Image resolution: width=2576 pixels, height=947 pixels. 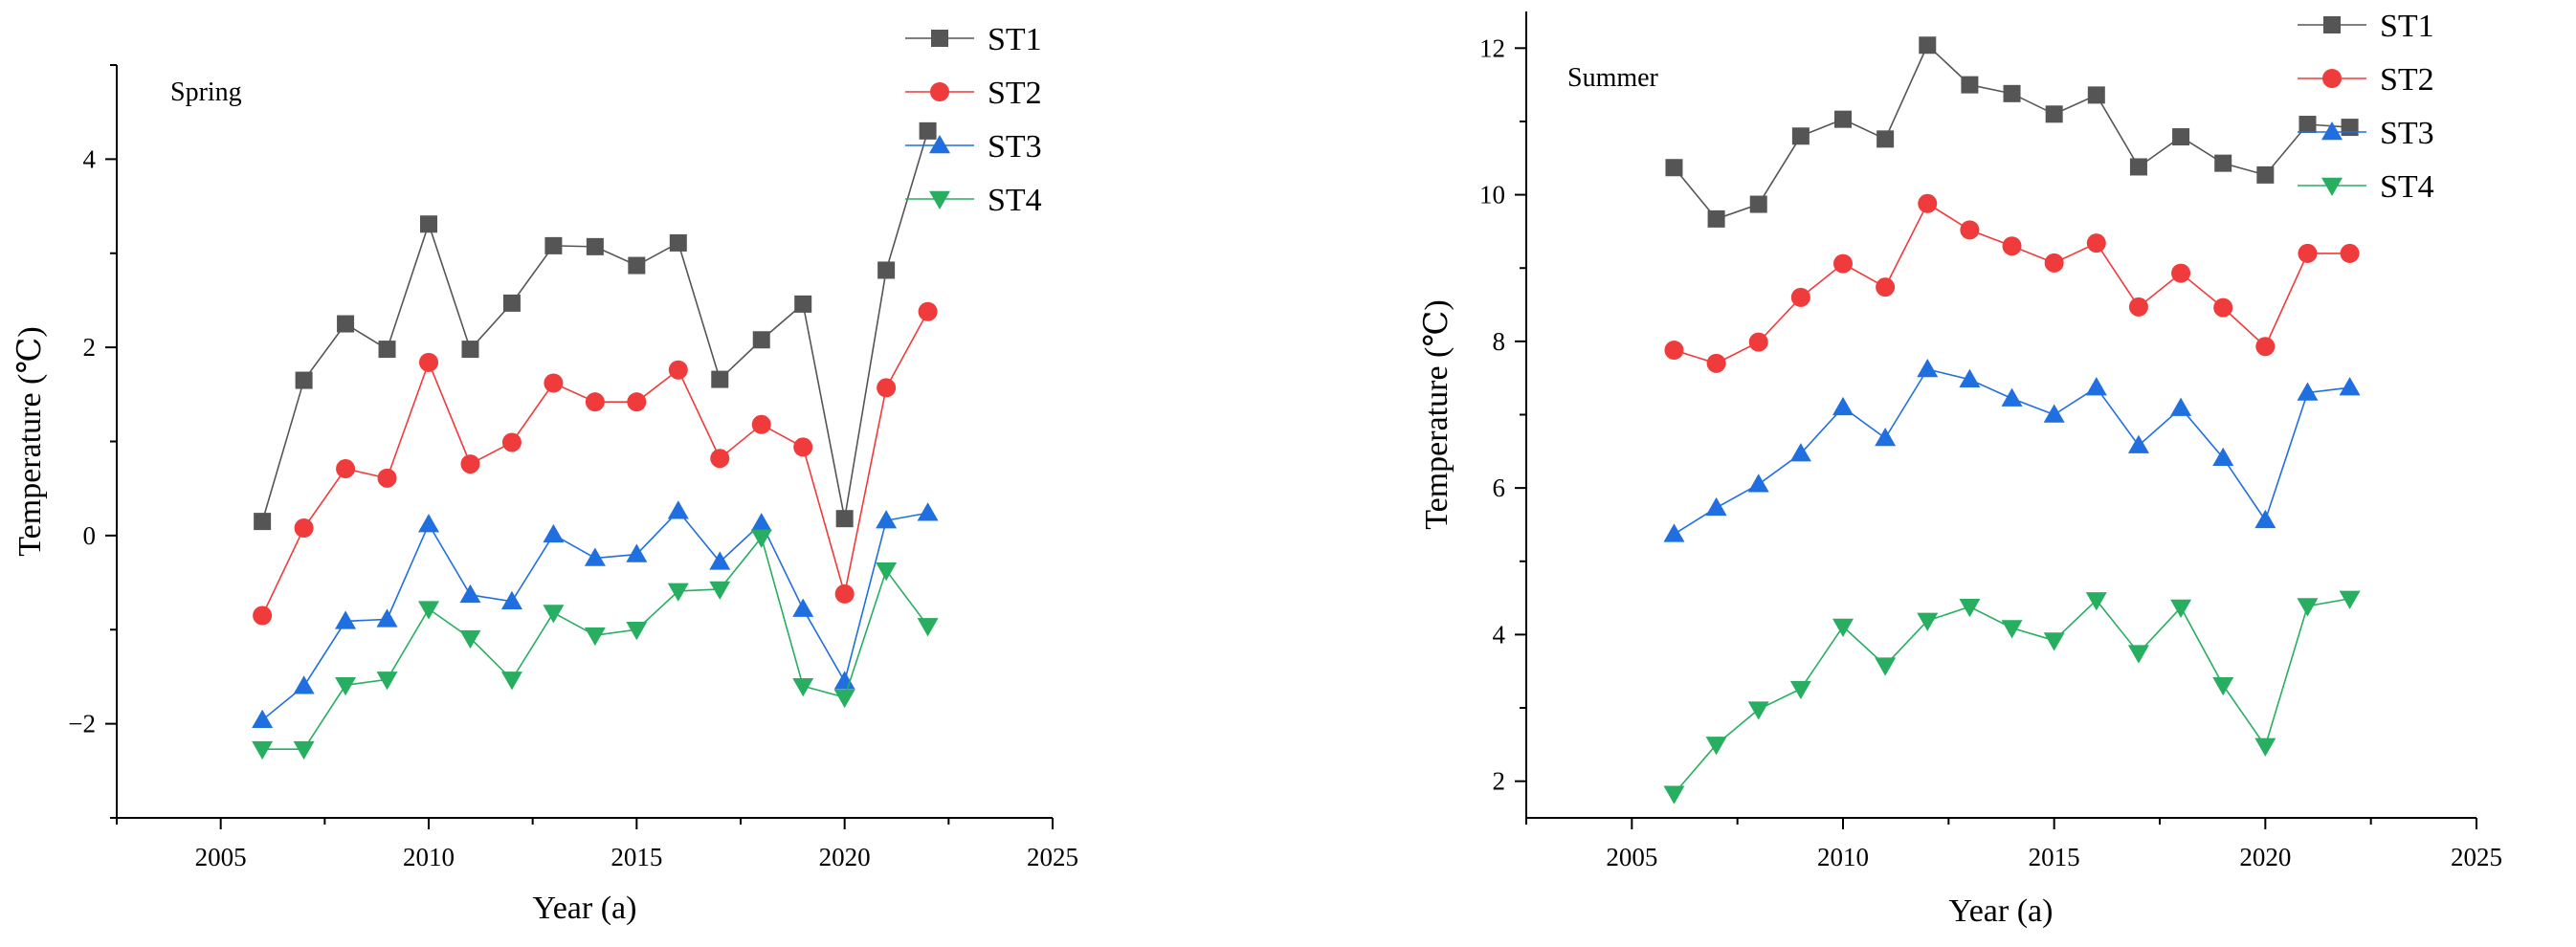 What do you see at coordinates (90, 535) in the screenshot?
I see `y-tick-label: 0` at bounding box center [90, 535].